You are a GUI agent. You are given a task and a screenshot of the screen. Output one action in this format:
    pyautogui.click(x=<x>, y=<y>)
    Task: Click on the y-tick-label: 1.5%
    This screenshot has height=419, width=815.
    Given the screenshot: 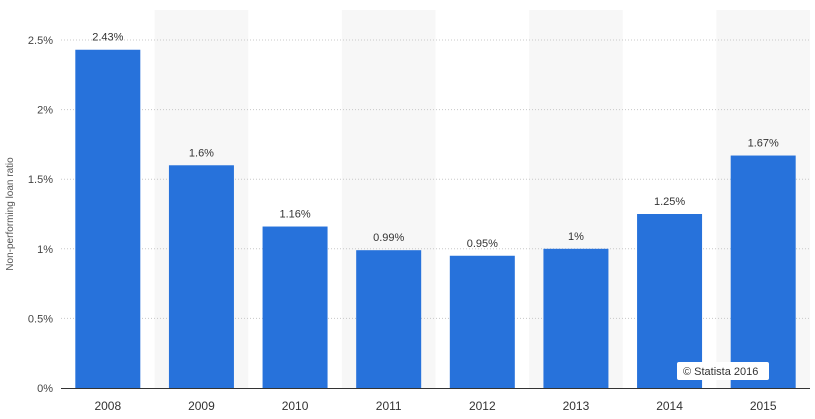 What is the action you would take?
    pyautogui.click(x=40, y=180)
    